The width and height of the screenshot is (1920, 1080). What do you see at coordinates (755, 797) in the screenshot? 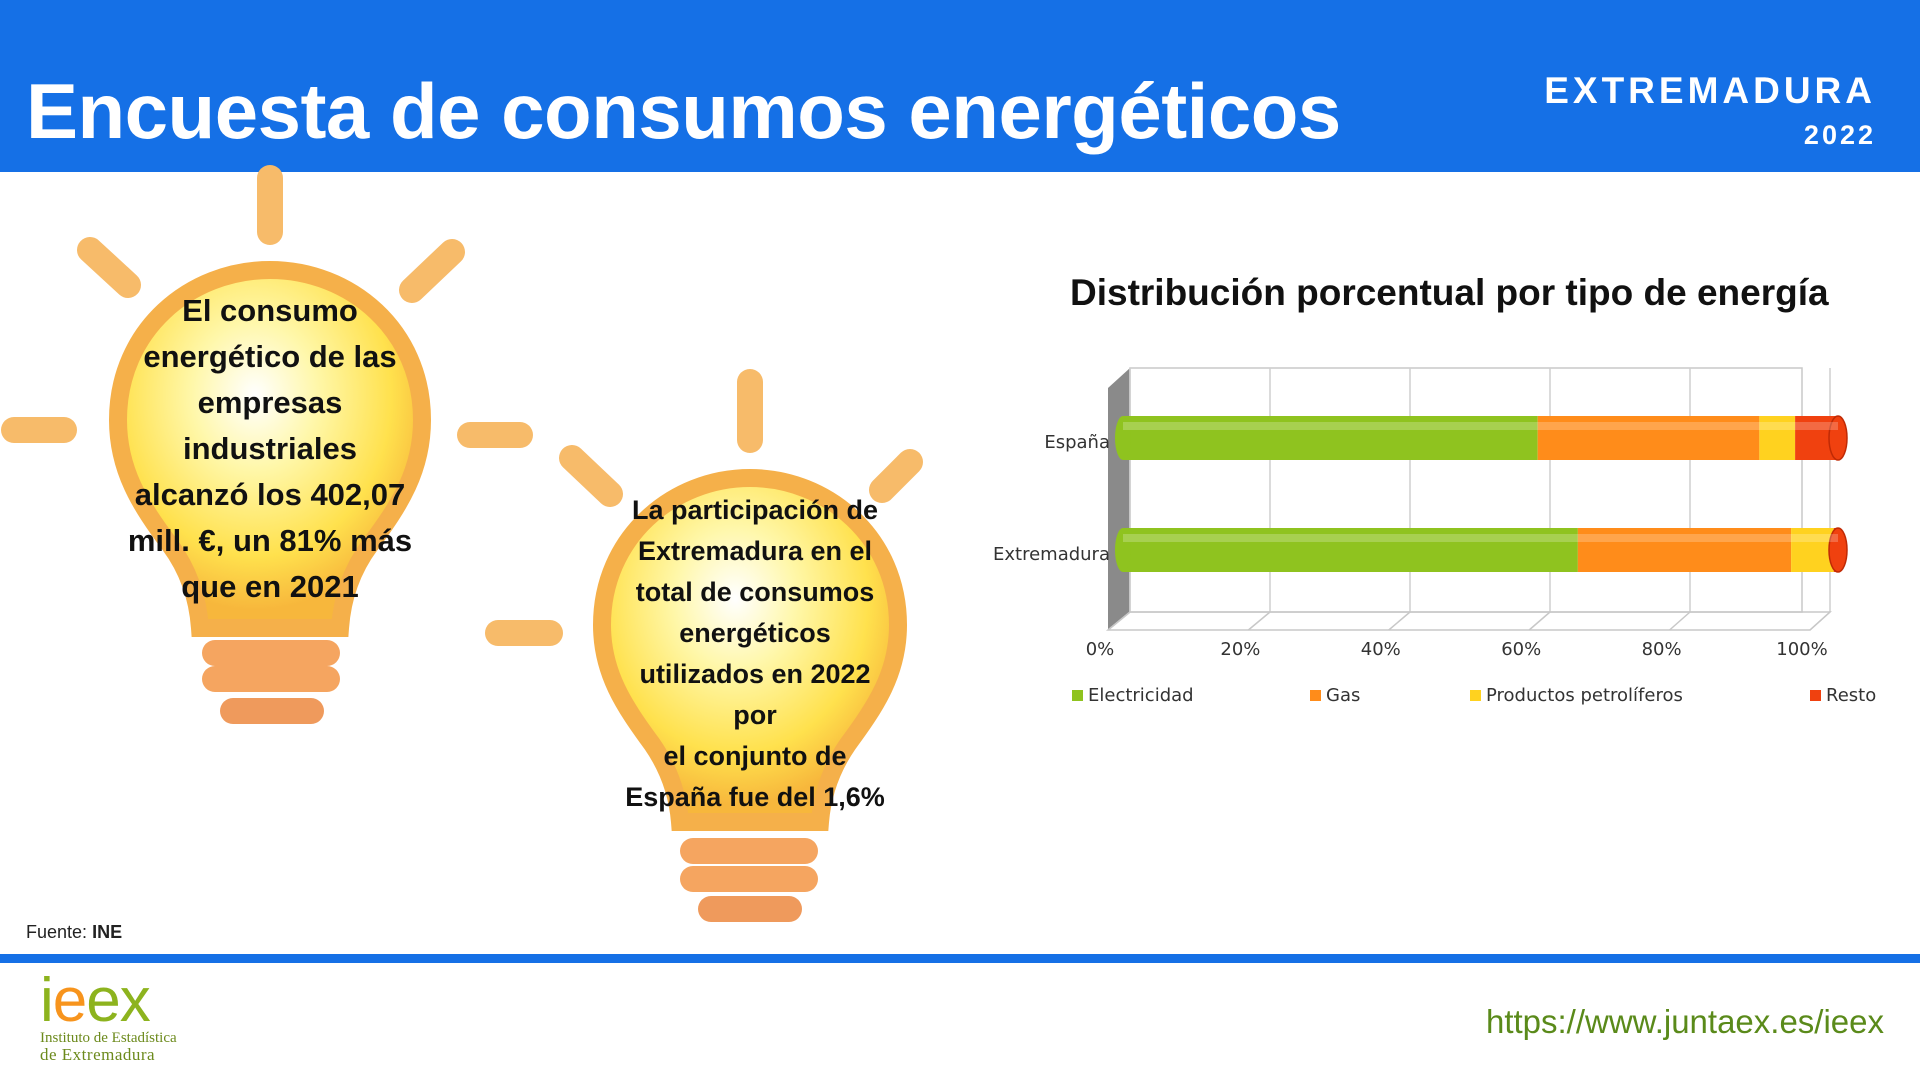
I see `bulb2-line: España fue del 1,6%` at bounding box center [755, 797].